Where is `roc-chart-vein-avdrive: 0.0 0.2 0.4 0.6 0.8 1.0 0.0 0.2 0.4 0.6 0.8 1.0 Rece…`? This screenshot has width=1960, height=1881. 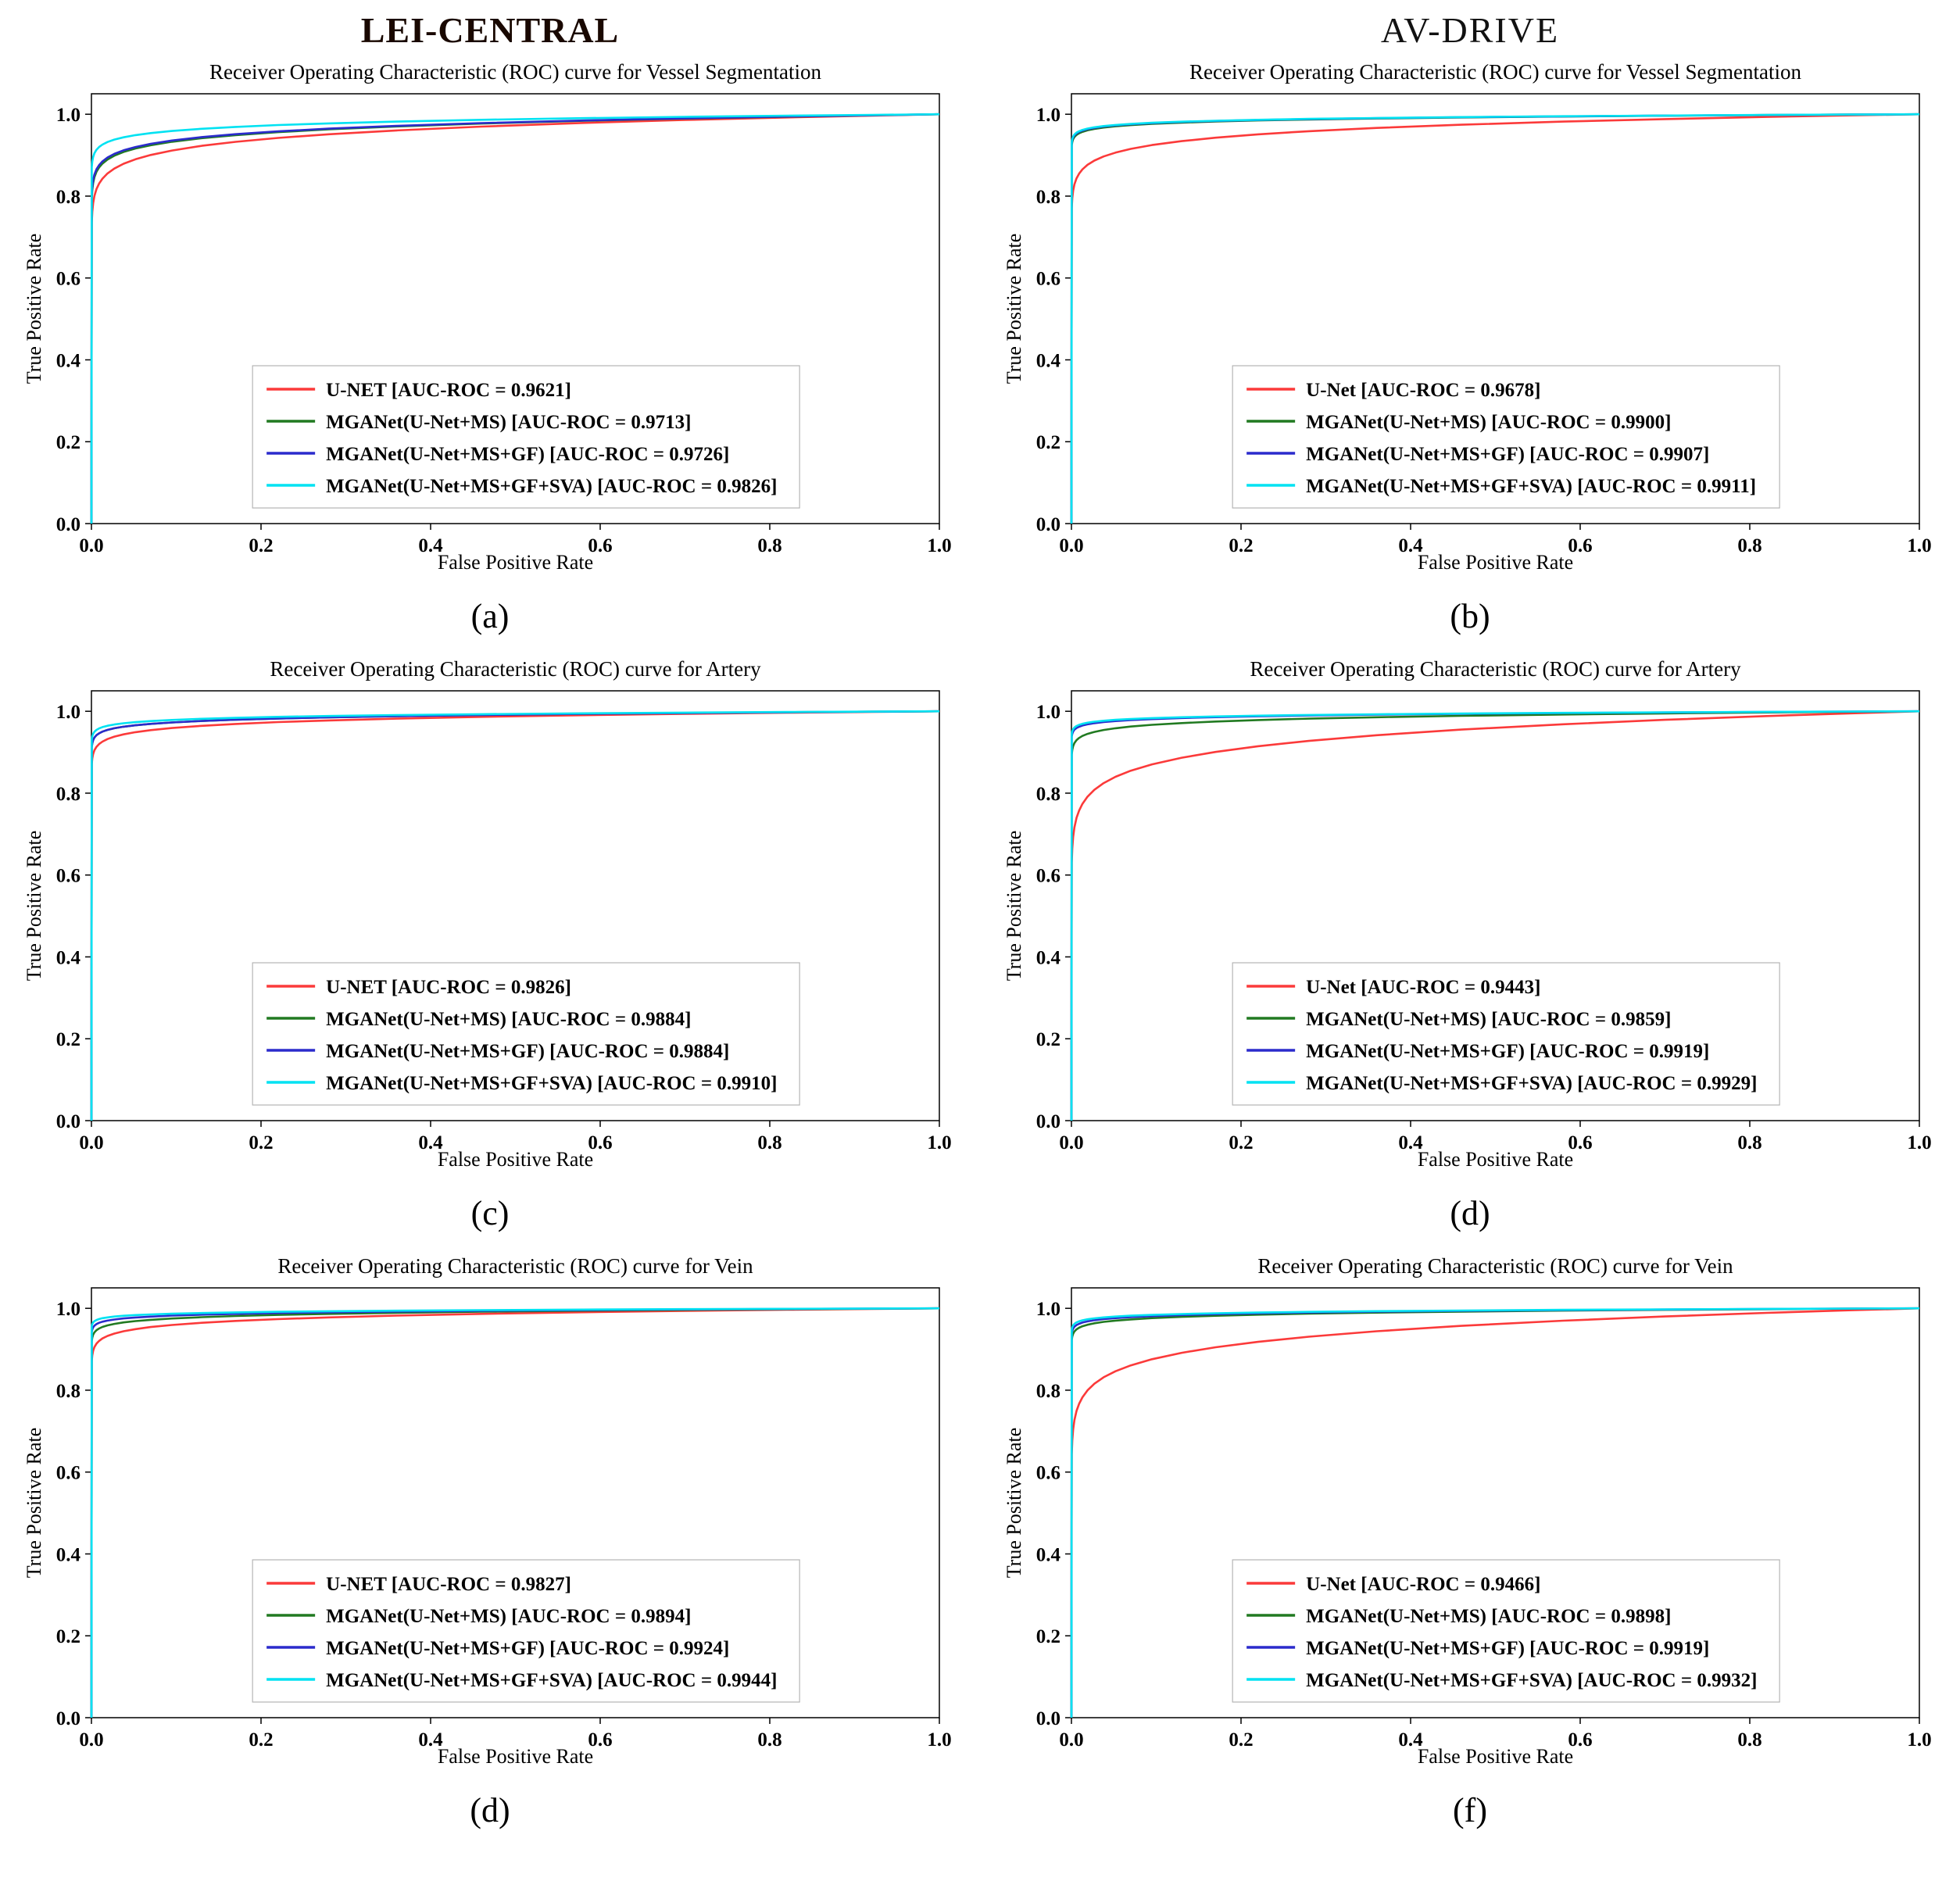
roc-chart-vein-avdrive: 0.0 0.2 0.4 0.6 0.8 1.0 0.0 0.2 0.4 0.6 0.8 1.0 Rece… is located at coordinates (1470, 1514).